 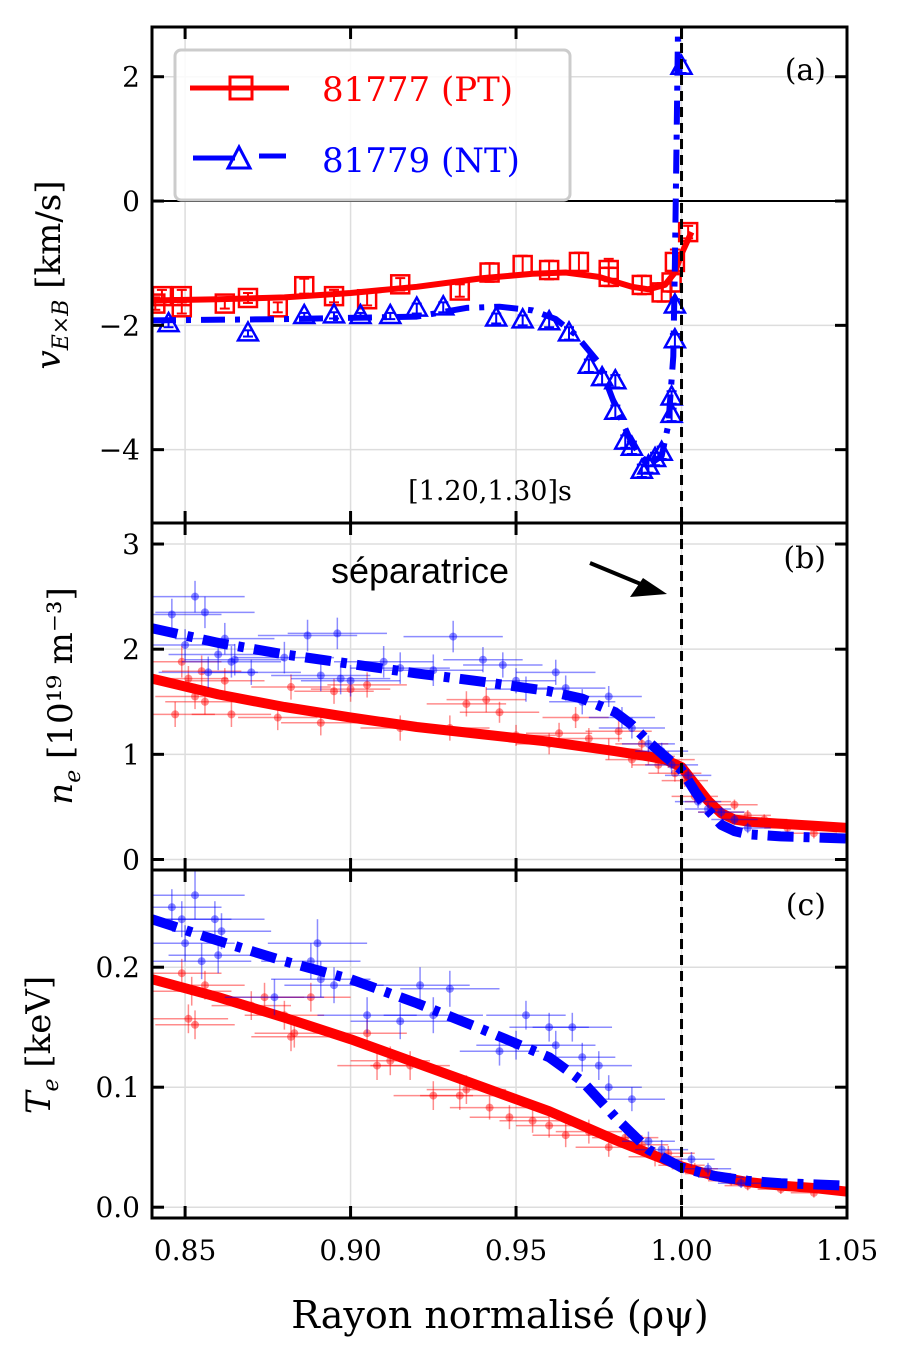 I want to click on x-tick-labels: 0.85 0.90 0.95 1.00 1.05, so click(x=516, y=1250).